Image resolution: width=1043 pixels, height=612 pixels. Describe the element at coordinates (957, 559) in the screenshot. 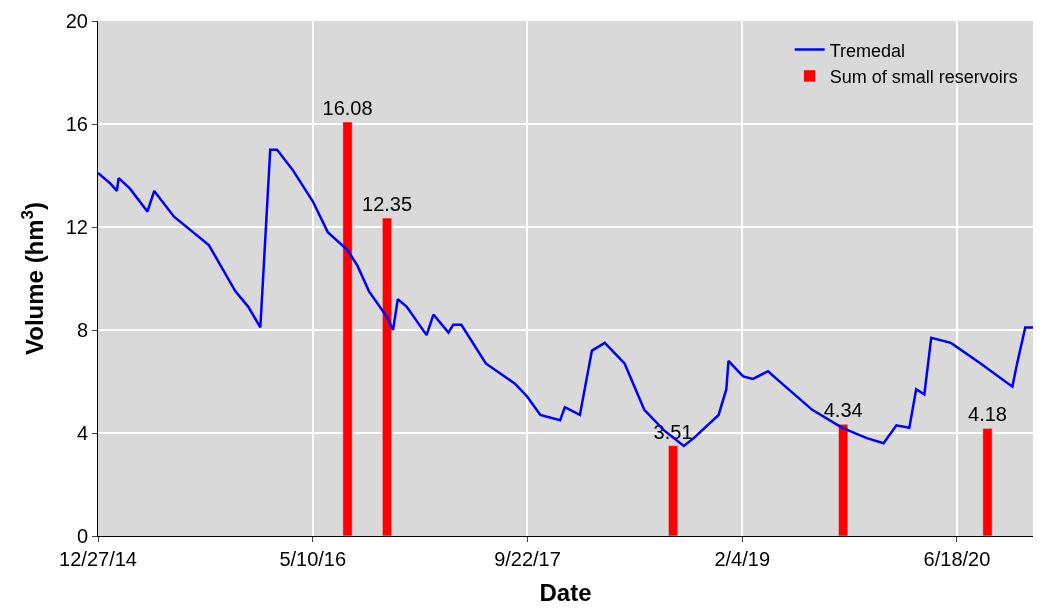

I see `x-tick-label: 6/18/20` at that location.